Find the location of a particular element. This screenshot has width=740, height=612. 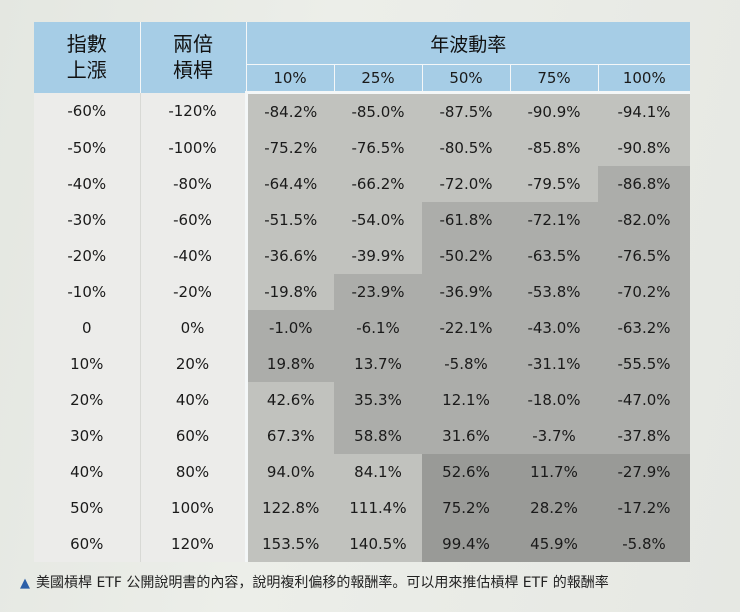

index-change-cell: 50% is located at coordinates (87, 507).